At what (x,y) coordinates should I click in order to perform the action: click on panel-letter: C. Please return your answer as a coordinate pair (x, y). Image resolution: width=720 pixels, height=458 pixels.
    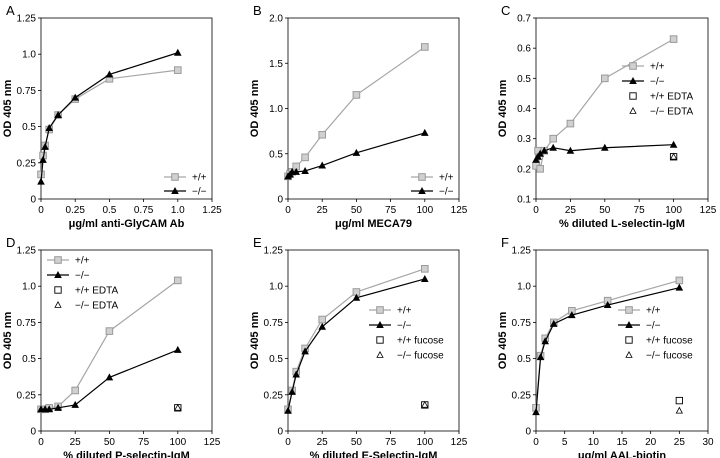
    Looking at the image, I should click on (505, 10).